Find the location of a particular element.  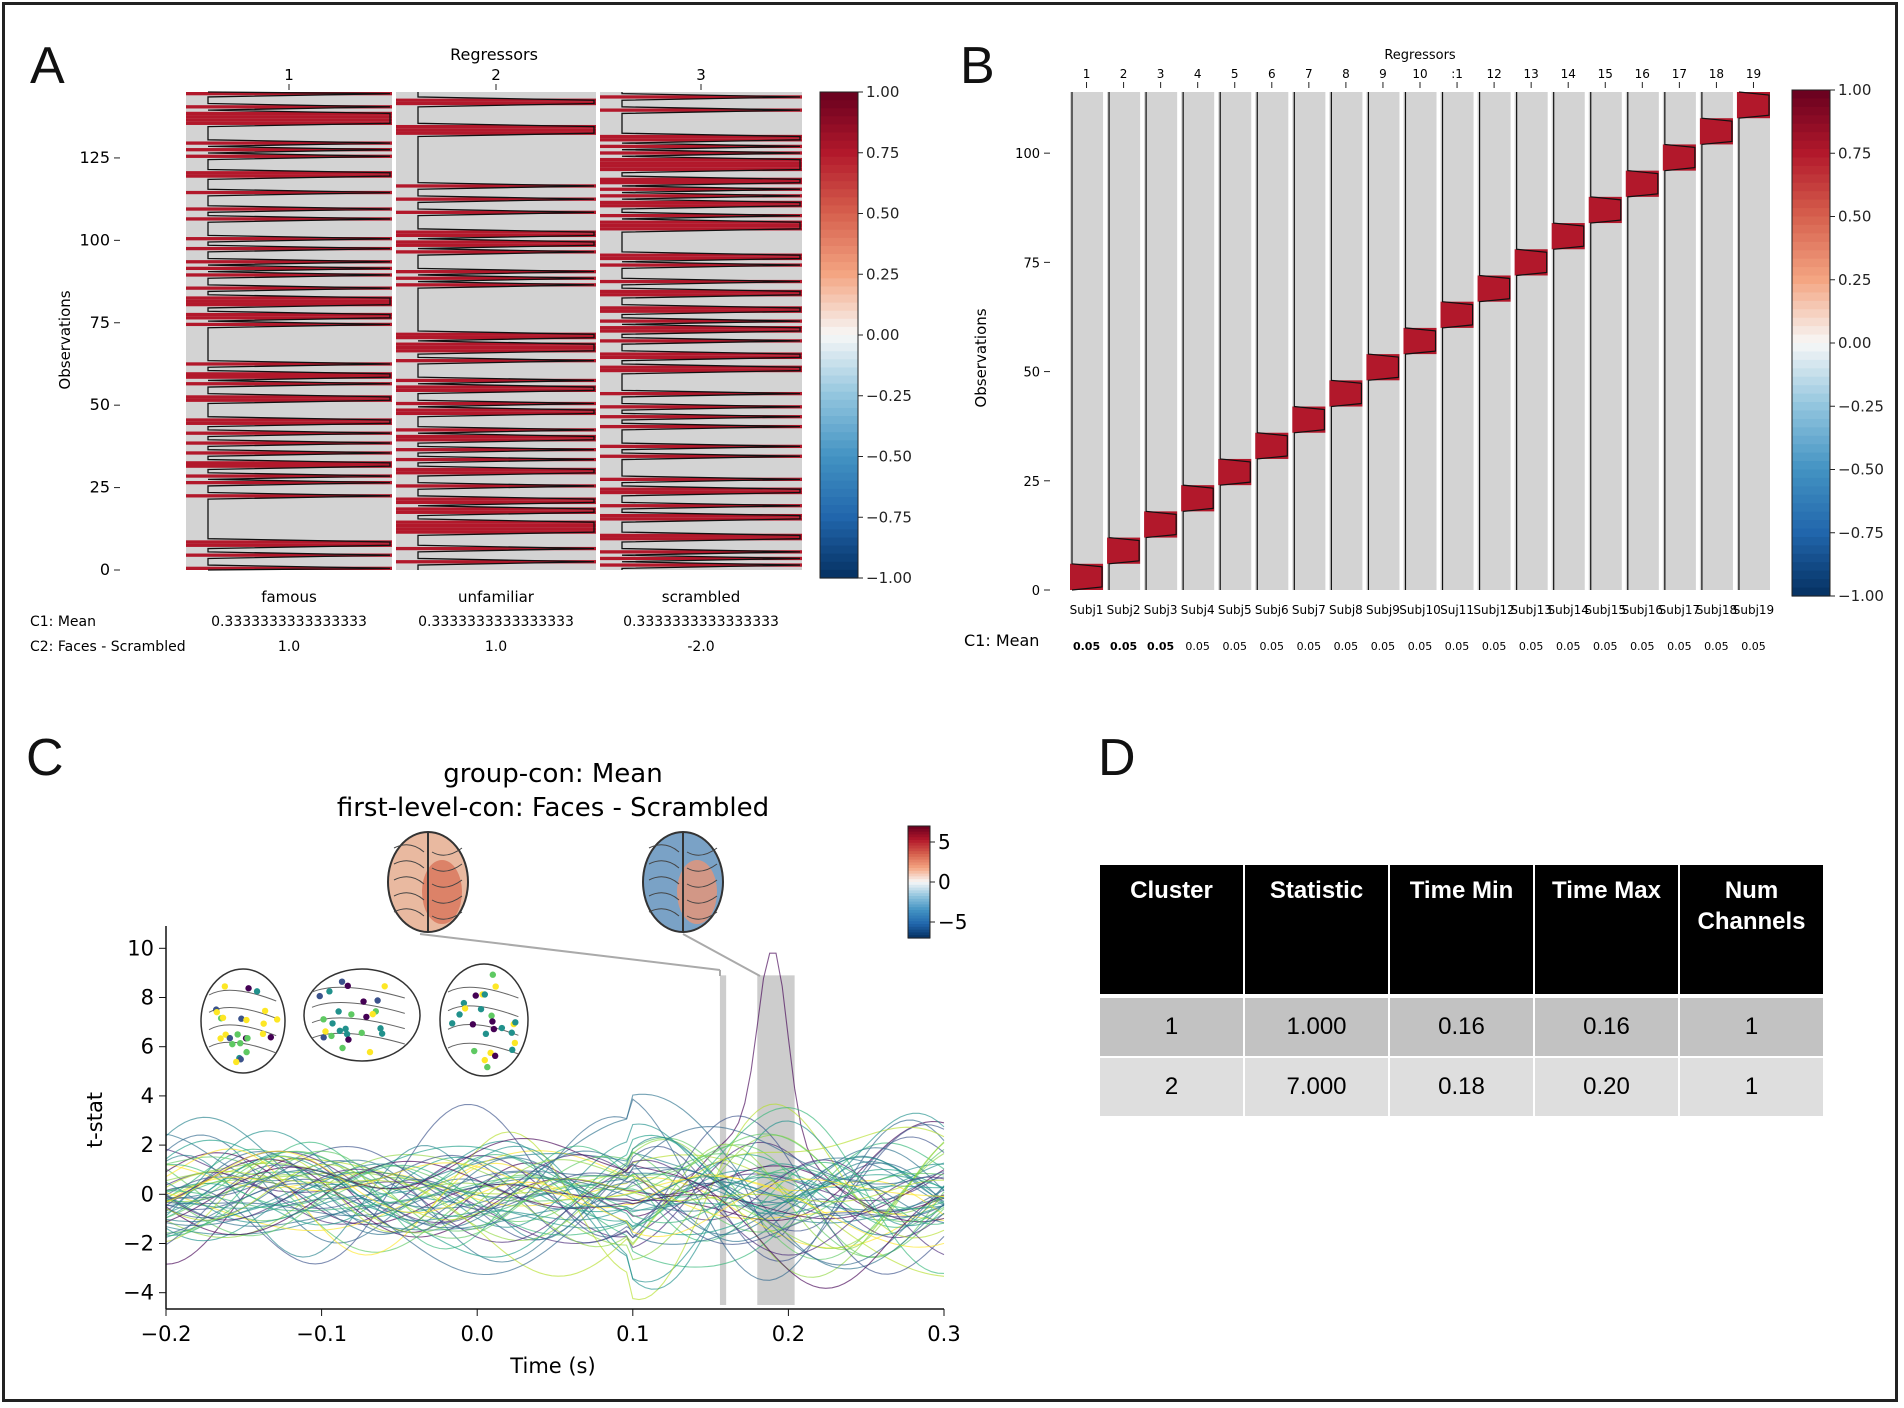

x-tick-label: 0.2 is located at coordinates (788, 1334).